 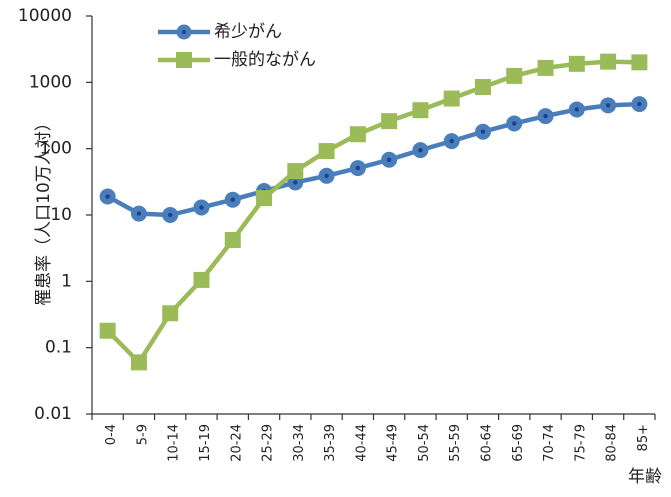 I want to click on x-tick-label: 60-64, so click(x=486, y=443).